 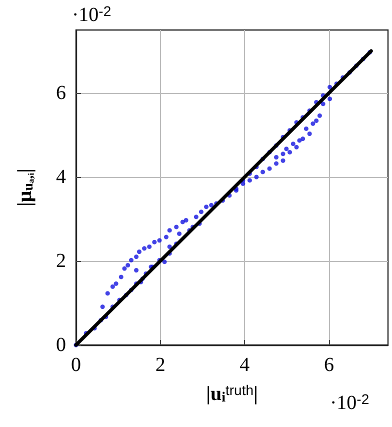 What do you see at coordinates (245, 365) in the screenshot?
I see `x-tick-label: 4` at bounding box center [245, 365].